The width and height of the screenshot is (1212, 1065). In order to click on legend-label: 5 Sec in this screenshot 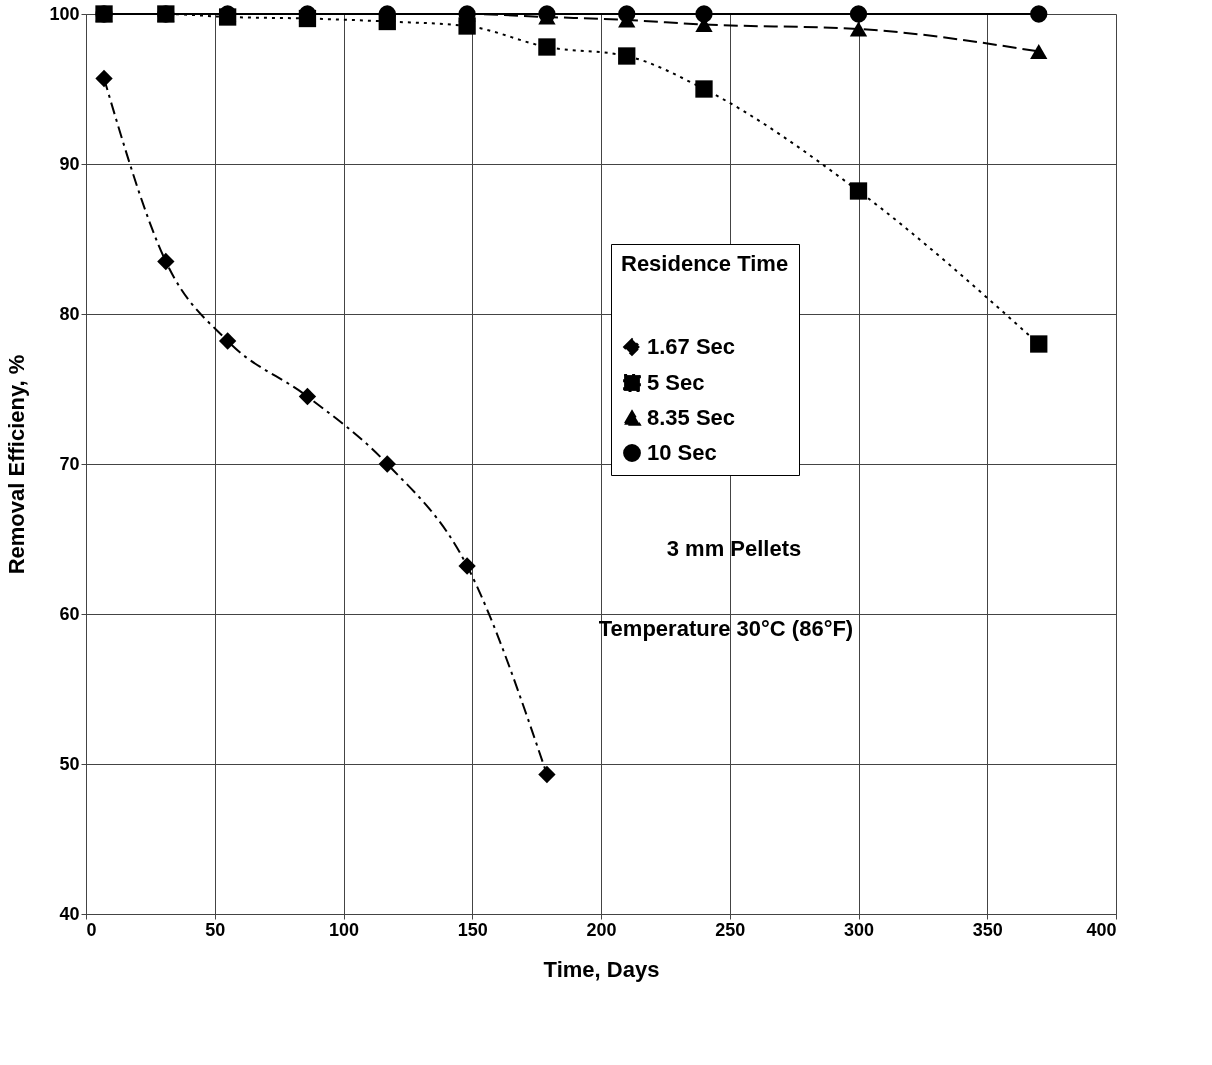, I will do `click(676, 382)`.